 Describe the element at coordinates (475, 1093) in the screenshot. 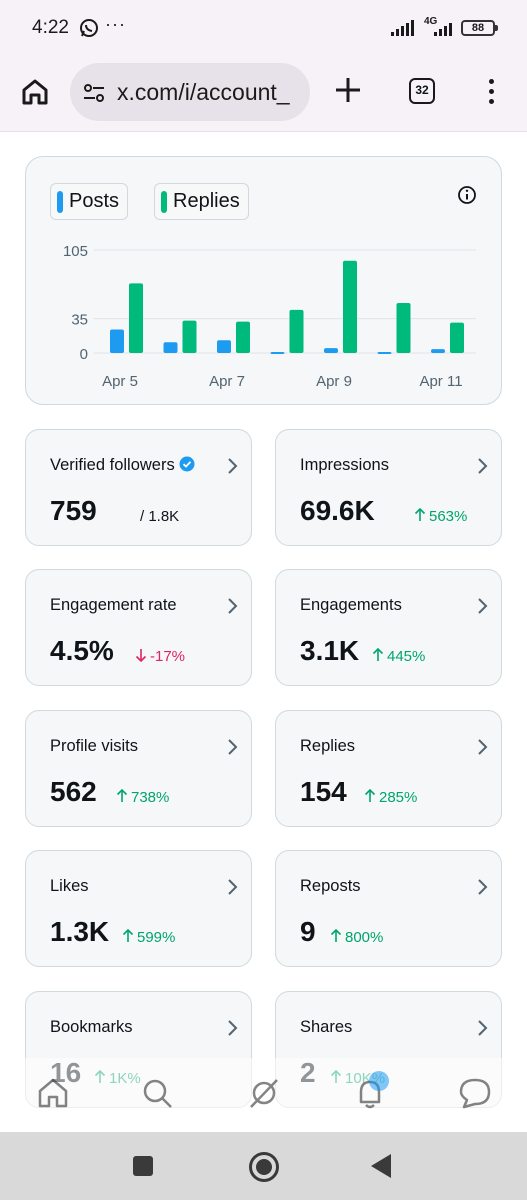

I see `messages-icon` at that location.